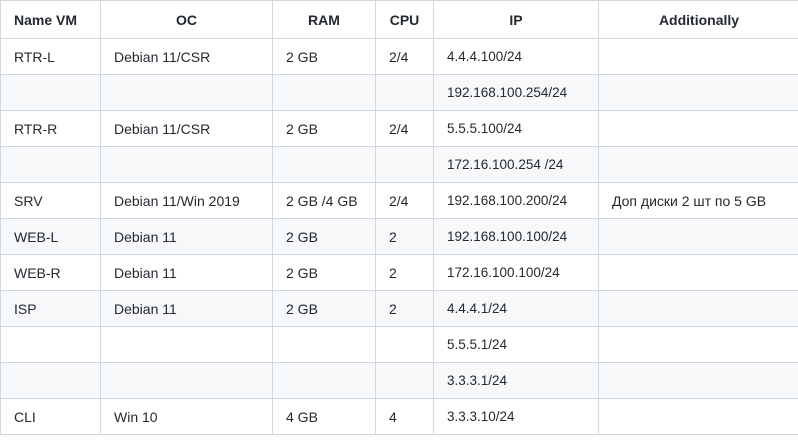 The height and width of the screenshot is (446, 798). Describe the element at coordinates (516, 272) in the screenshot. I see `cell-ip: 172.16.100.100/24` at that location.